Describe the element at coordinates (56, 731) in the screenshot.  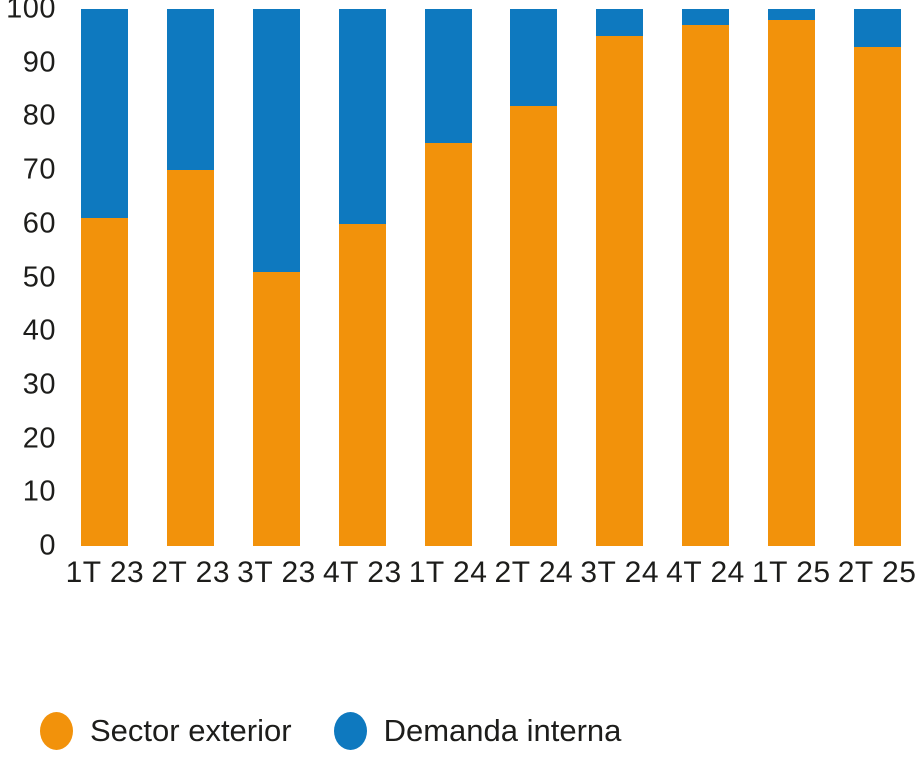
I see `legend-marker-sector-exterior-icon` at that location.